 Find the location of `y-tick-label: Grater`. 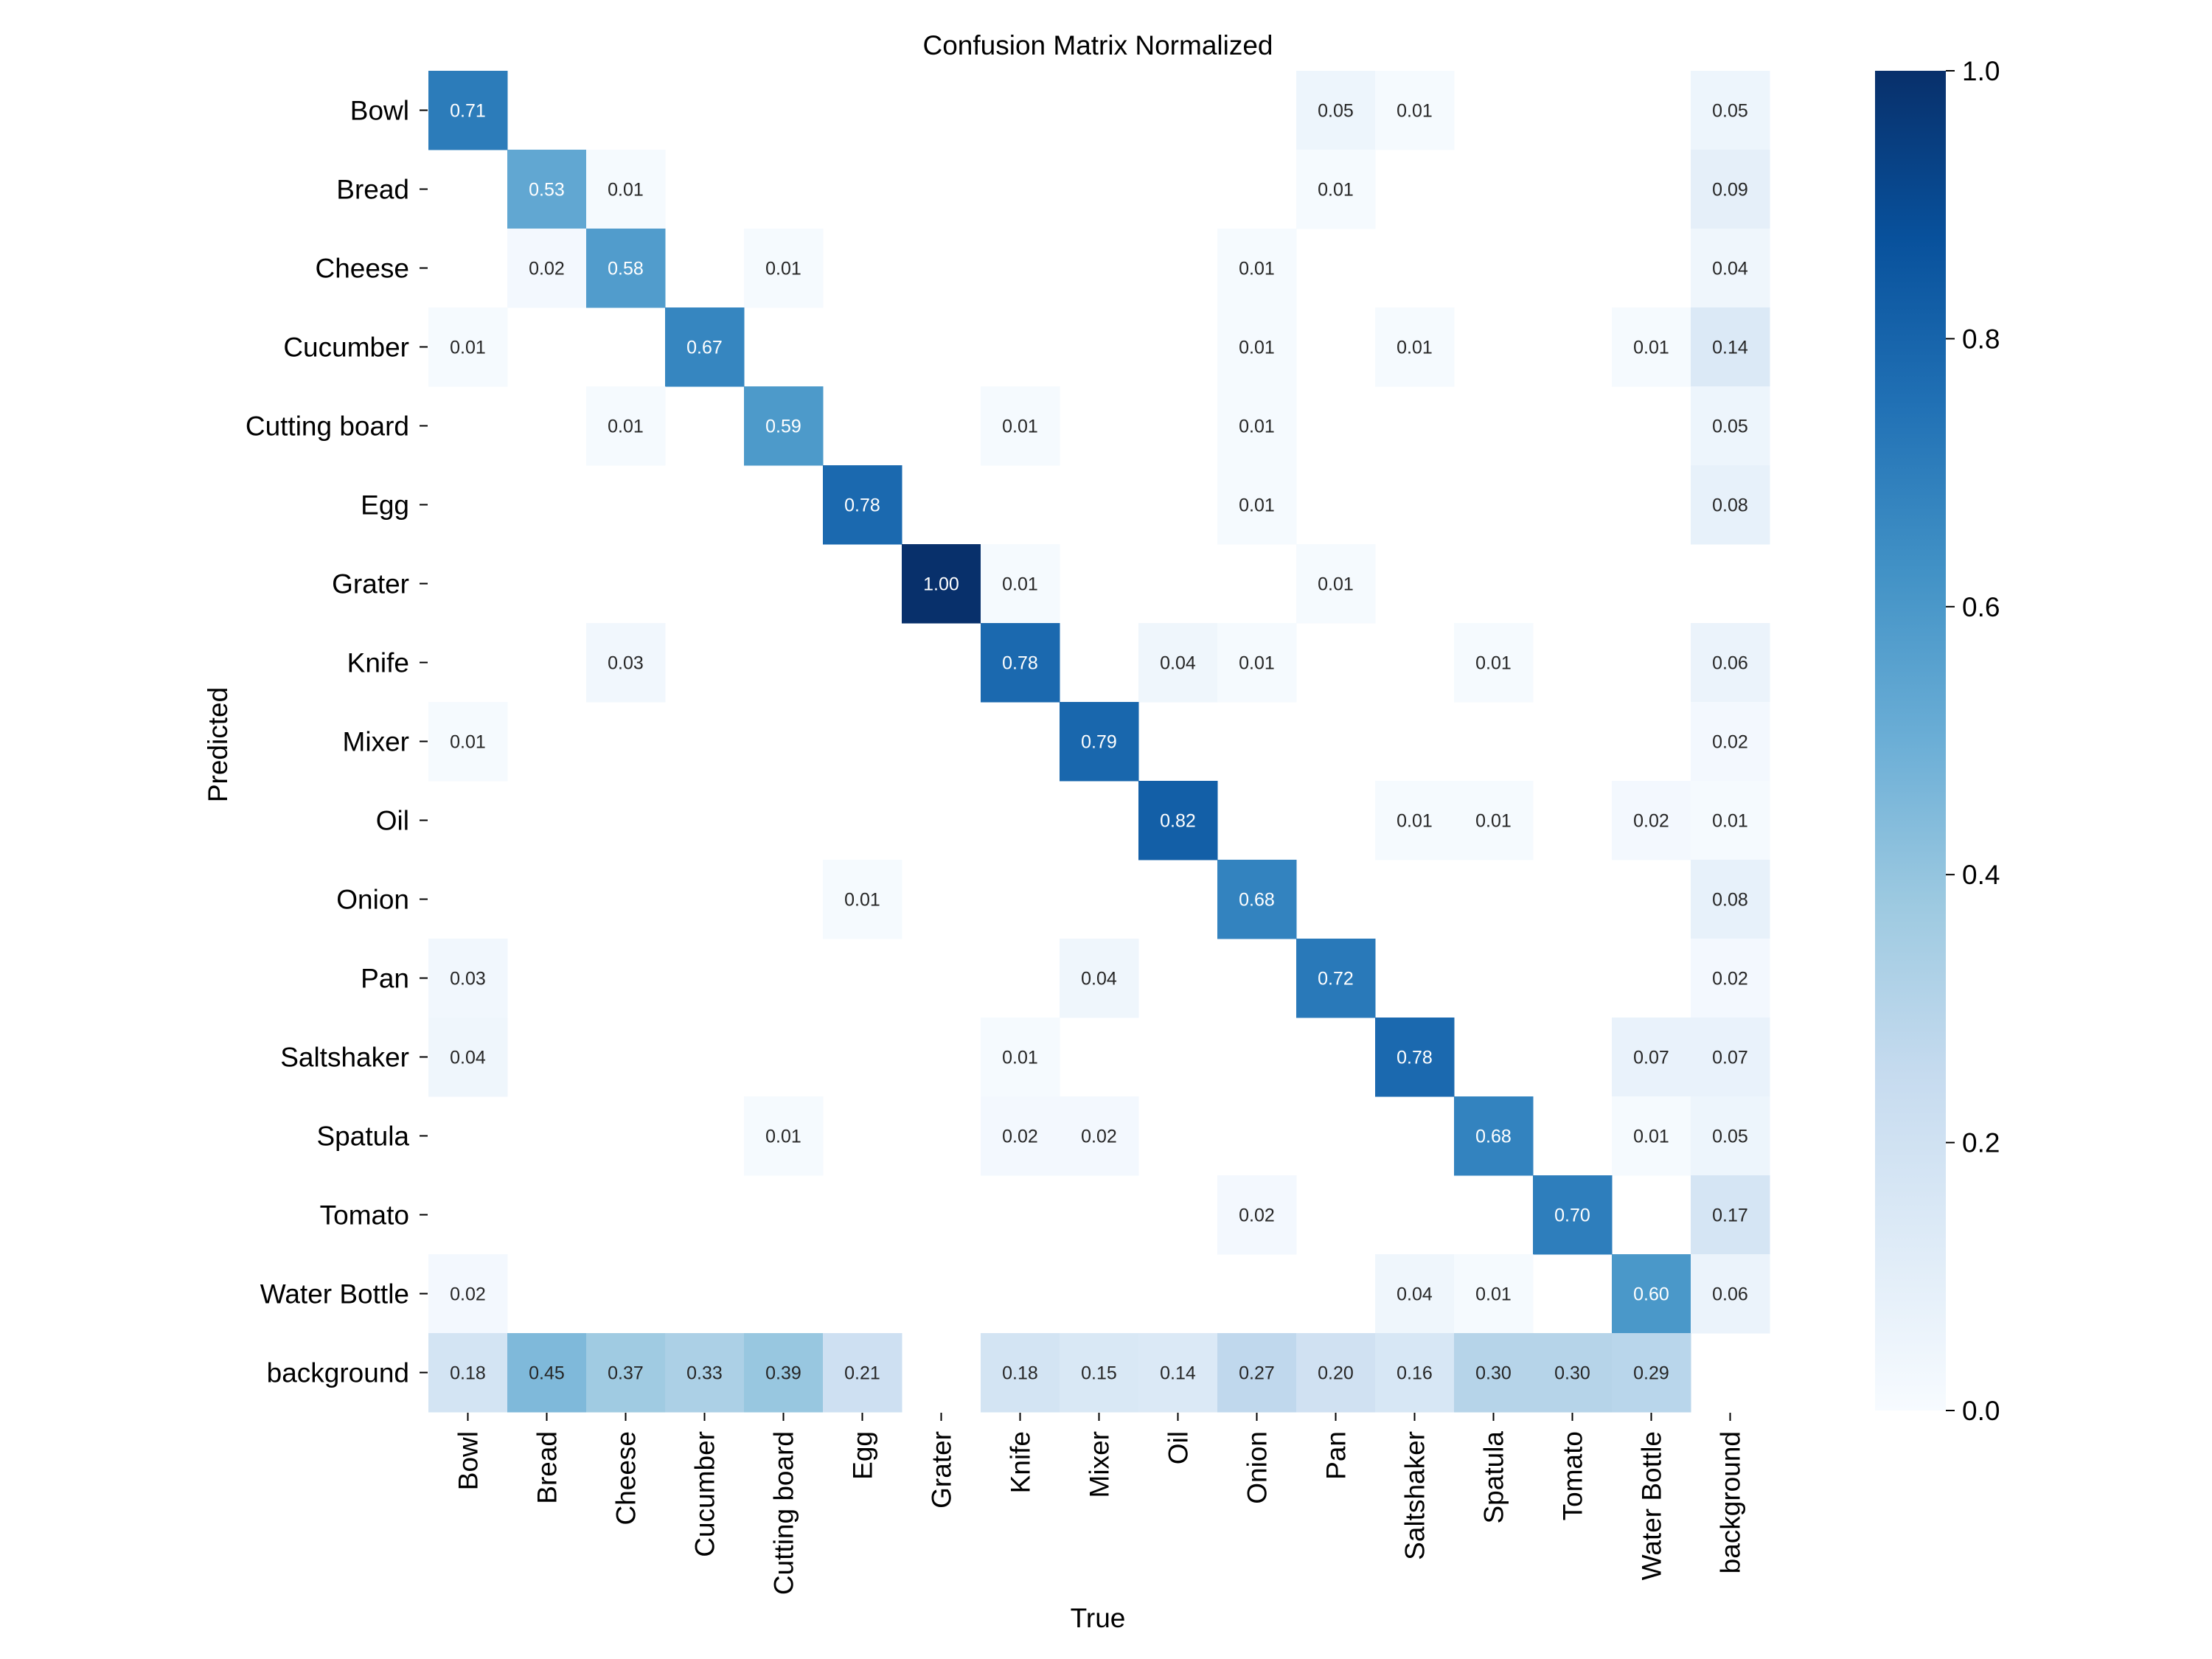

y-tick-label: Grater is located at coordinates (370, 584).